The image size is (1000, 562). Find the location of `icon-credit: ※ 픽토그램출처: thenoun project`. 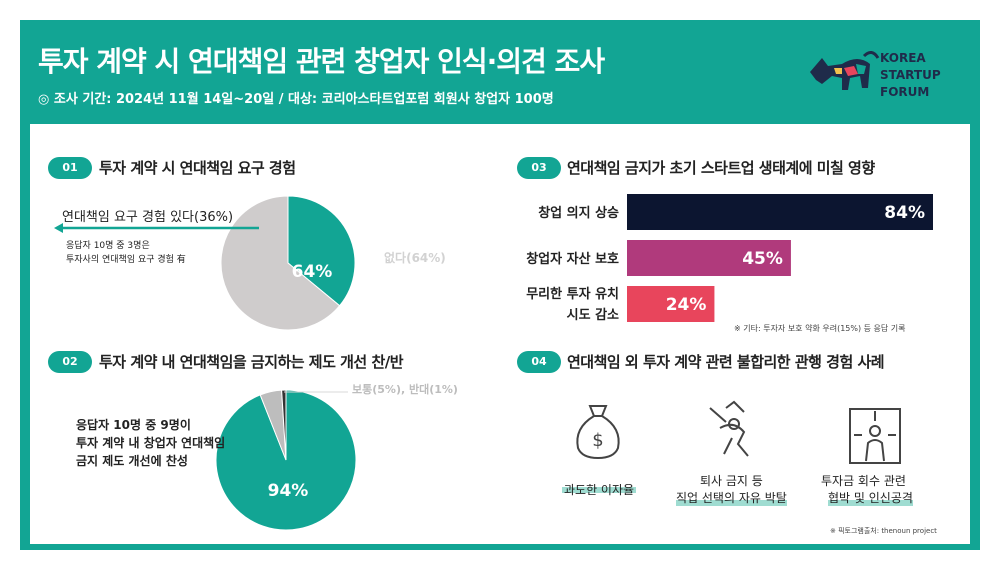

icon-credit: ※ 픽토그램출처: thenoun project is located at coordinates (883, 531).